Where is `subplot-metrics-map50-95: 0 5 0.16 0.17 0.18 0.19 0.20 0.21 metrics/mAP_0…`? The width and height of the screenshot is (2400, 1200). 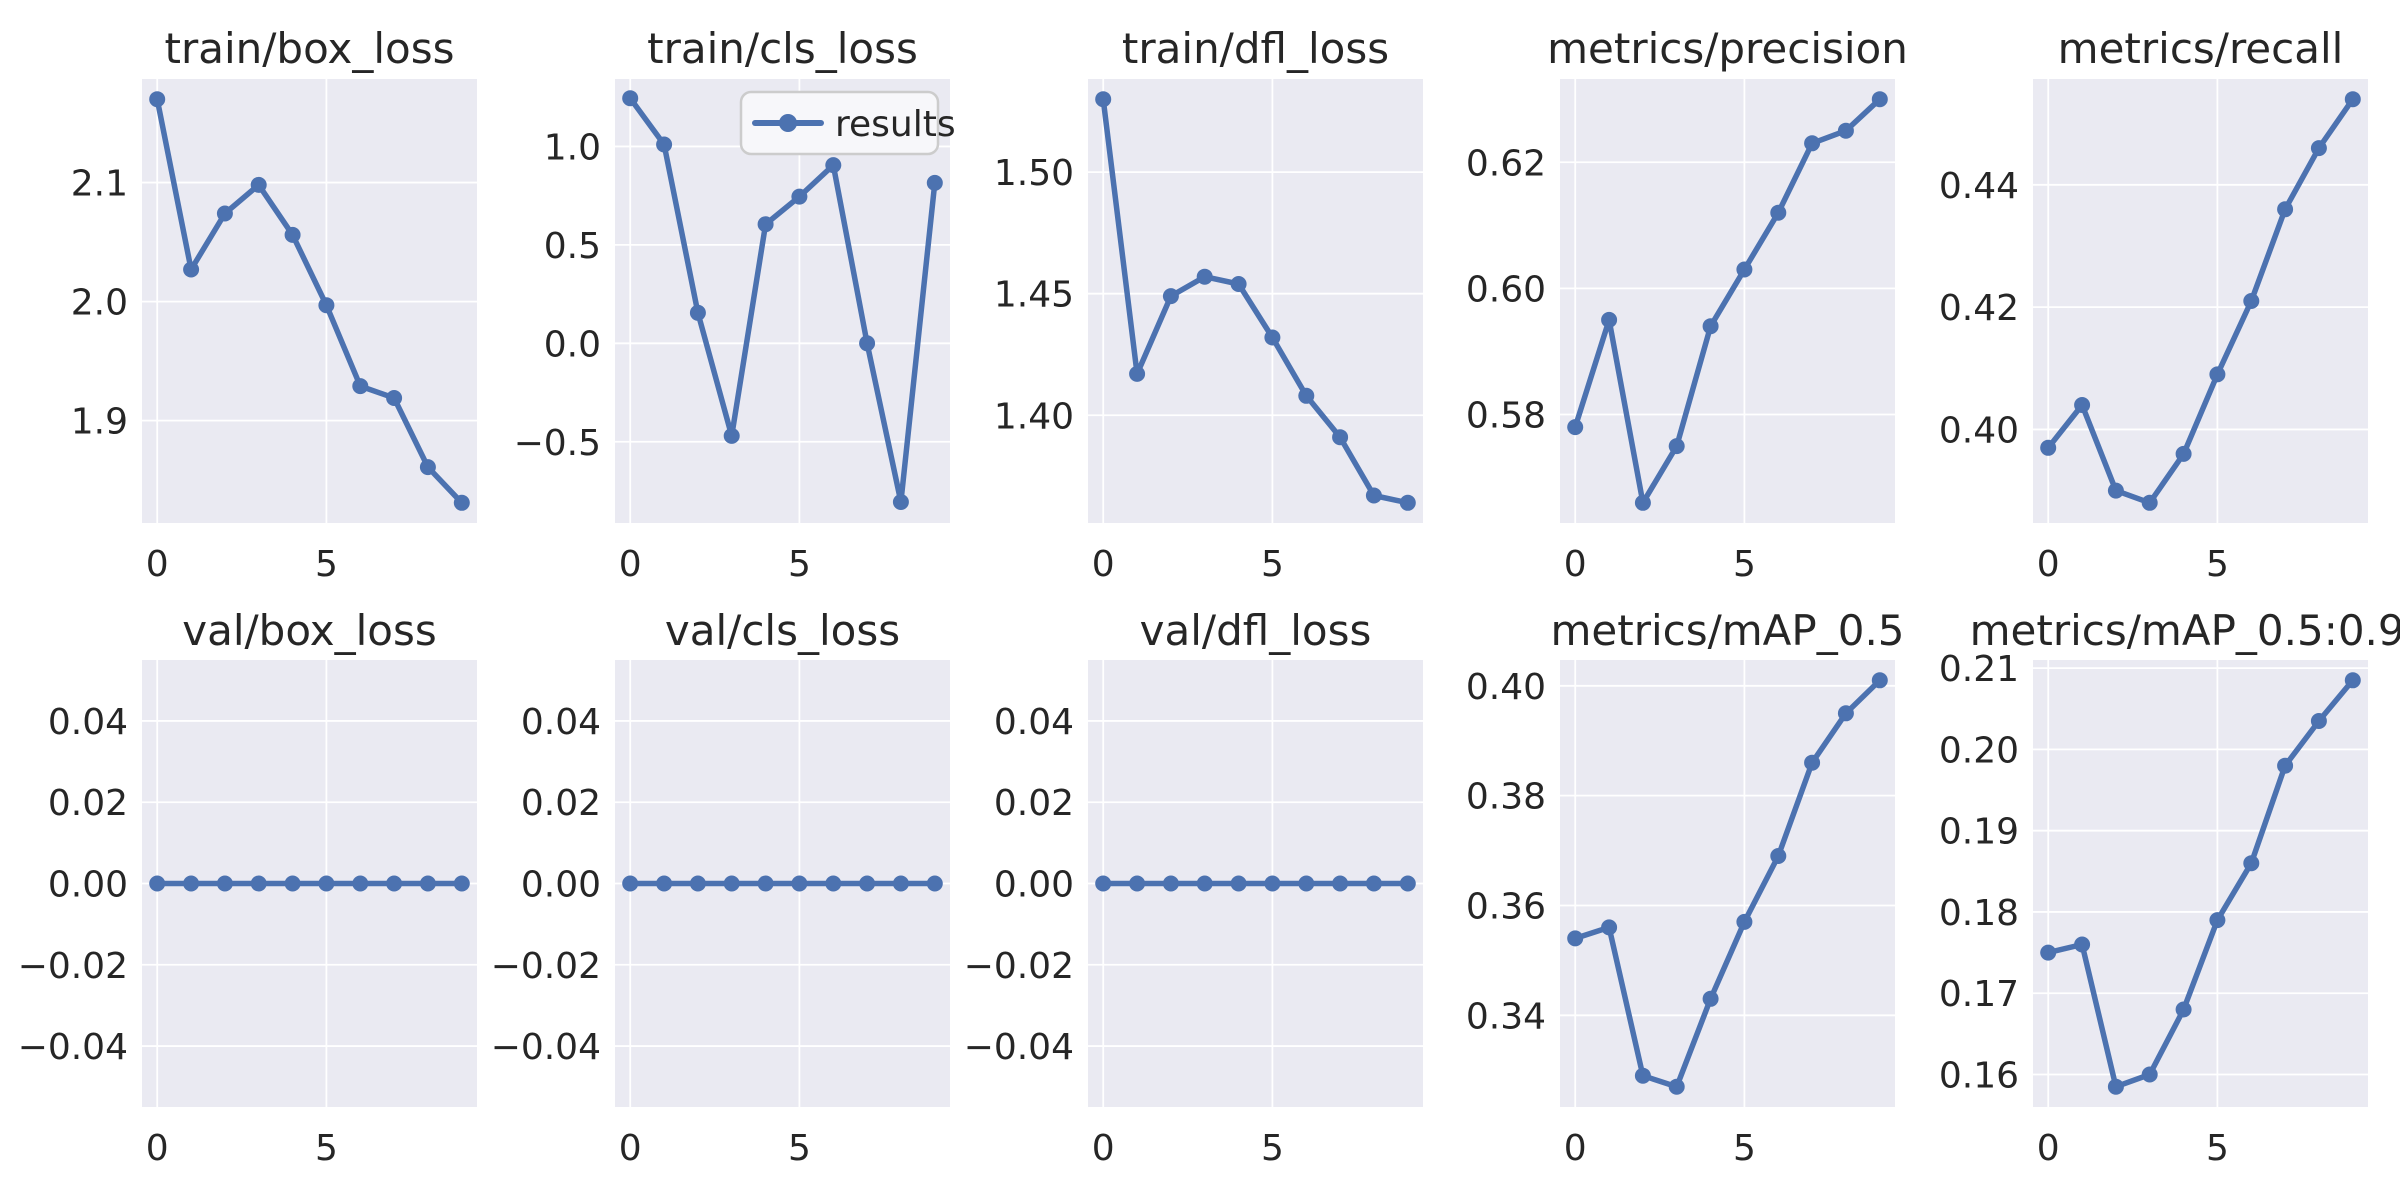
subplot-metrics-map50-95: 0 5 0.16 0.17 0.18 0.19 0.20 0.21 metrics/mAP_0… is located at coordinates (2169, 887).